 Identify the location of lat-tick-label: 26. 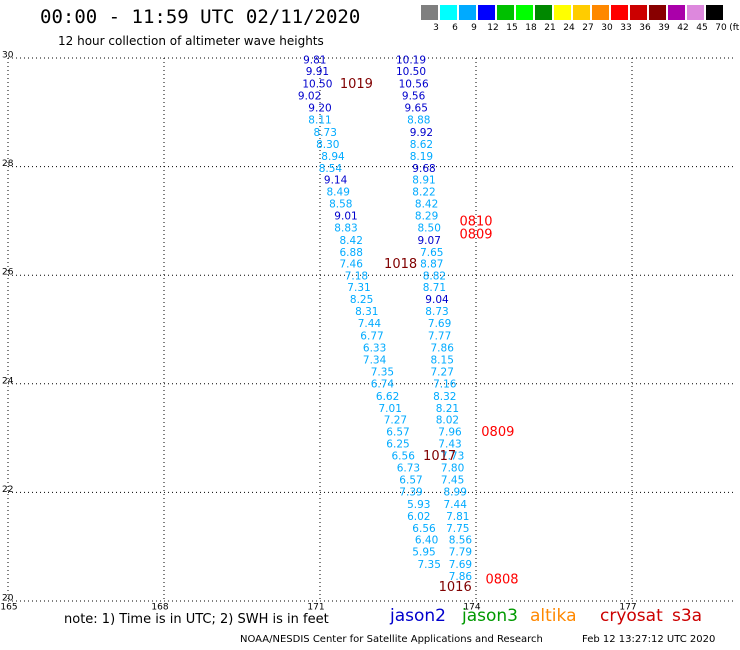
(8, 273).